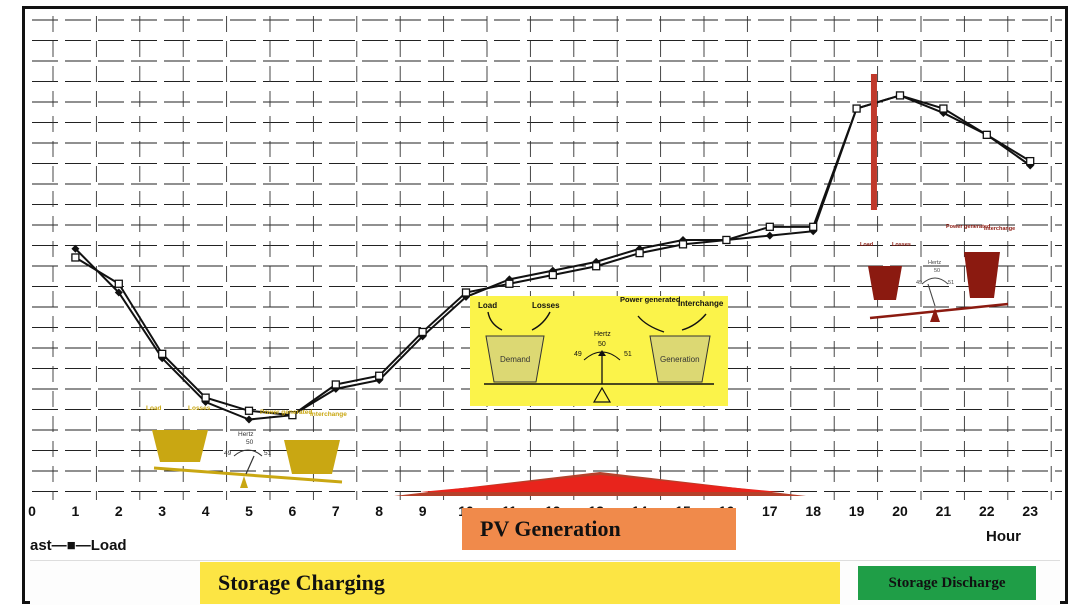  I want to click on right-needle, so click(931, 295).